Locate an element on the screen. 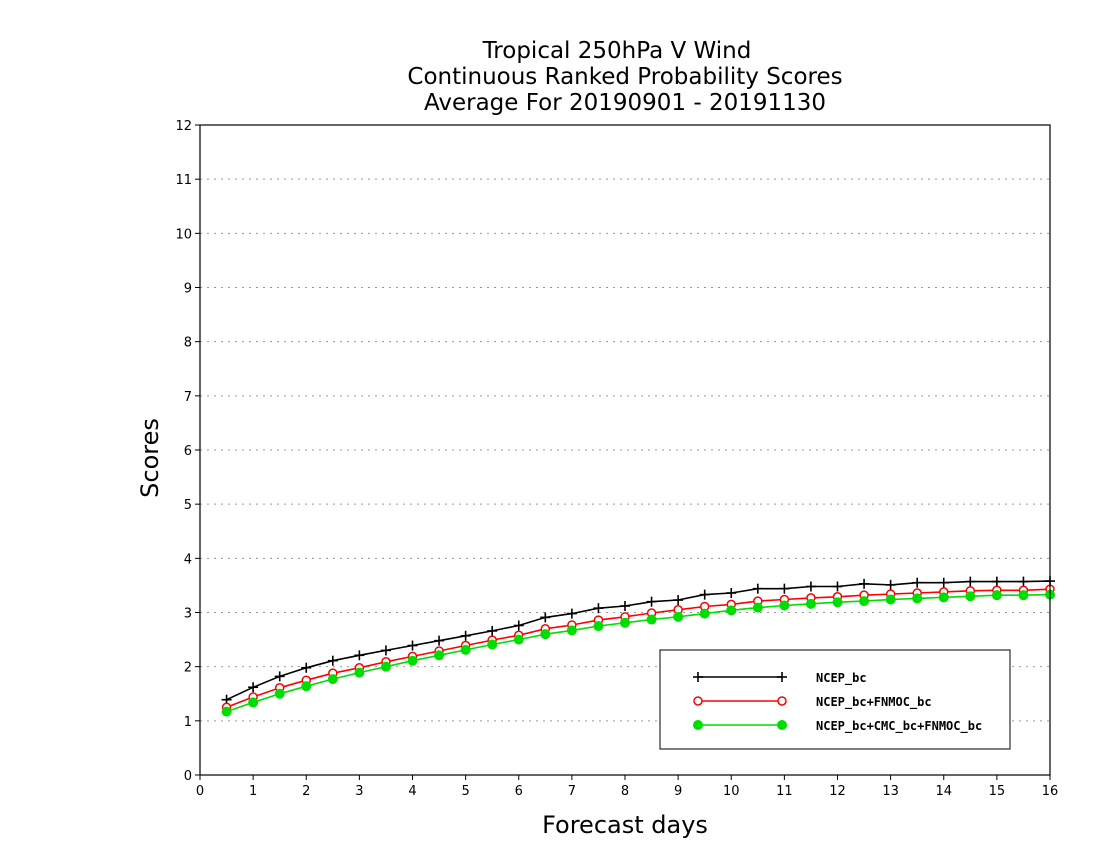  y-tick-label: 11 is located at coordinates (183, 180).